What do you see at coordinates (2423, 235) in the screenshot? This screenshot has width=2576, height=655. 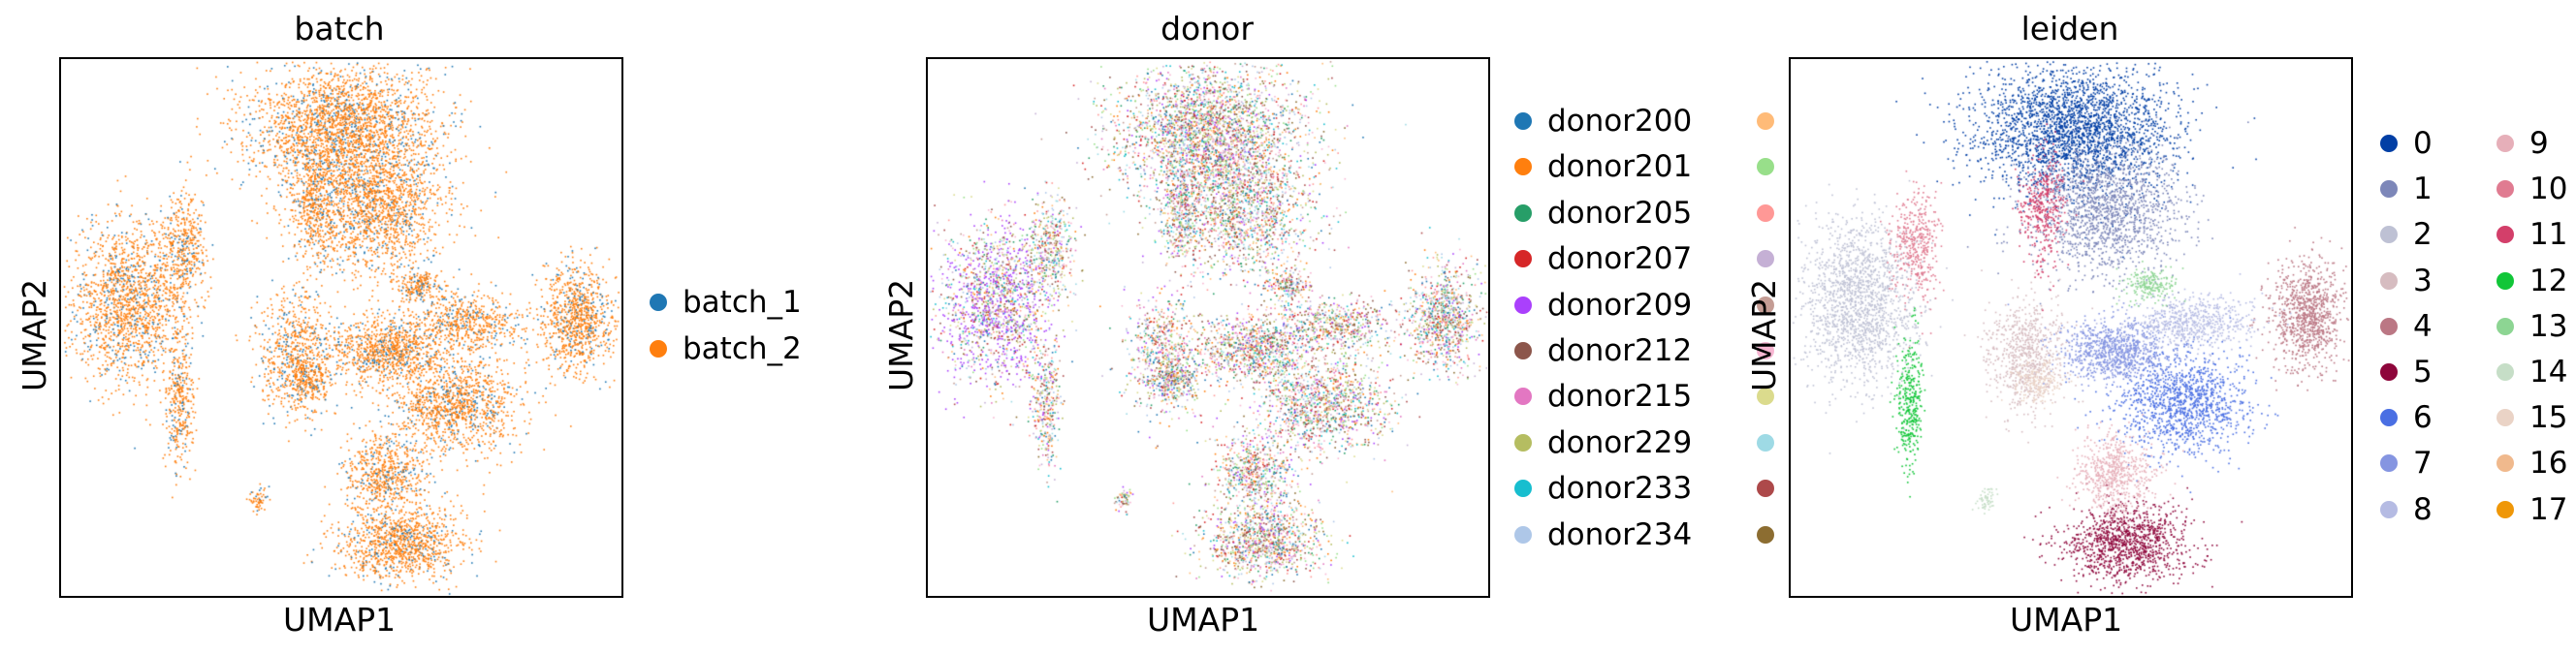 I see `legend-label: 2` at bounding box center [2423, 235].